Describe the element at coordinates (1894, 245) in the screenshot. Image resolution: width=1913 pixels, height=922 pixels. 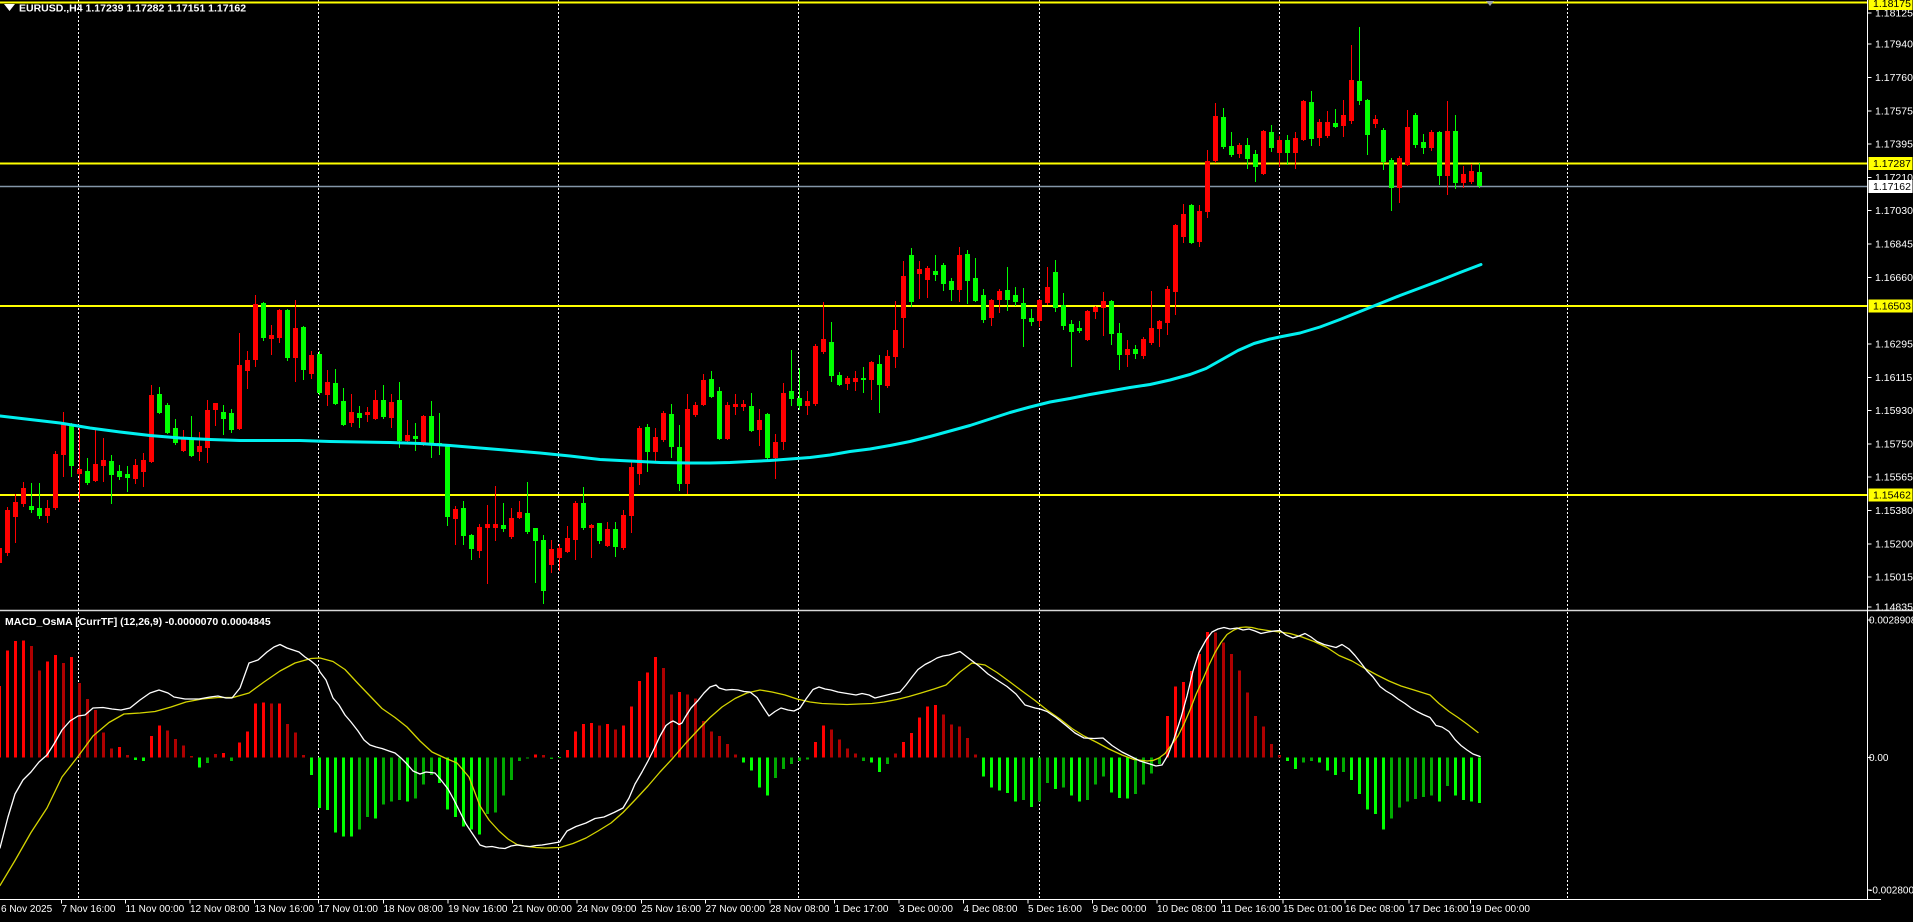
I see `svg-text: 1.16845` at that location.